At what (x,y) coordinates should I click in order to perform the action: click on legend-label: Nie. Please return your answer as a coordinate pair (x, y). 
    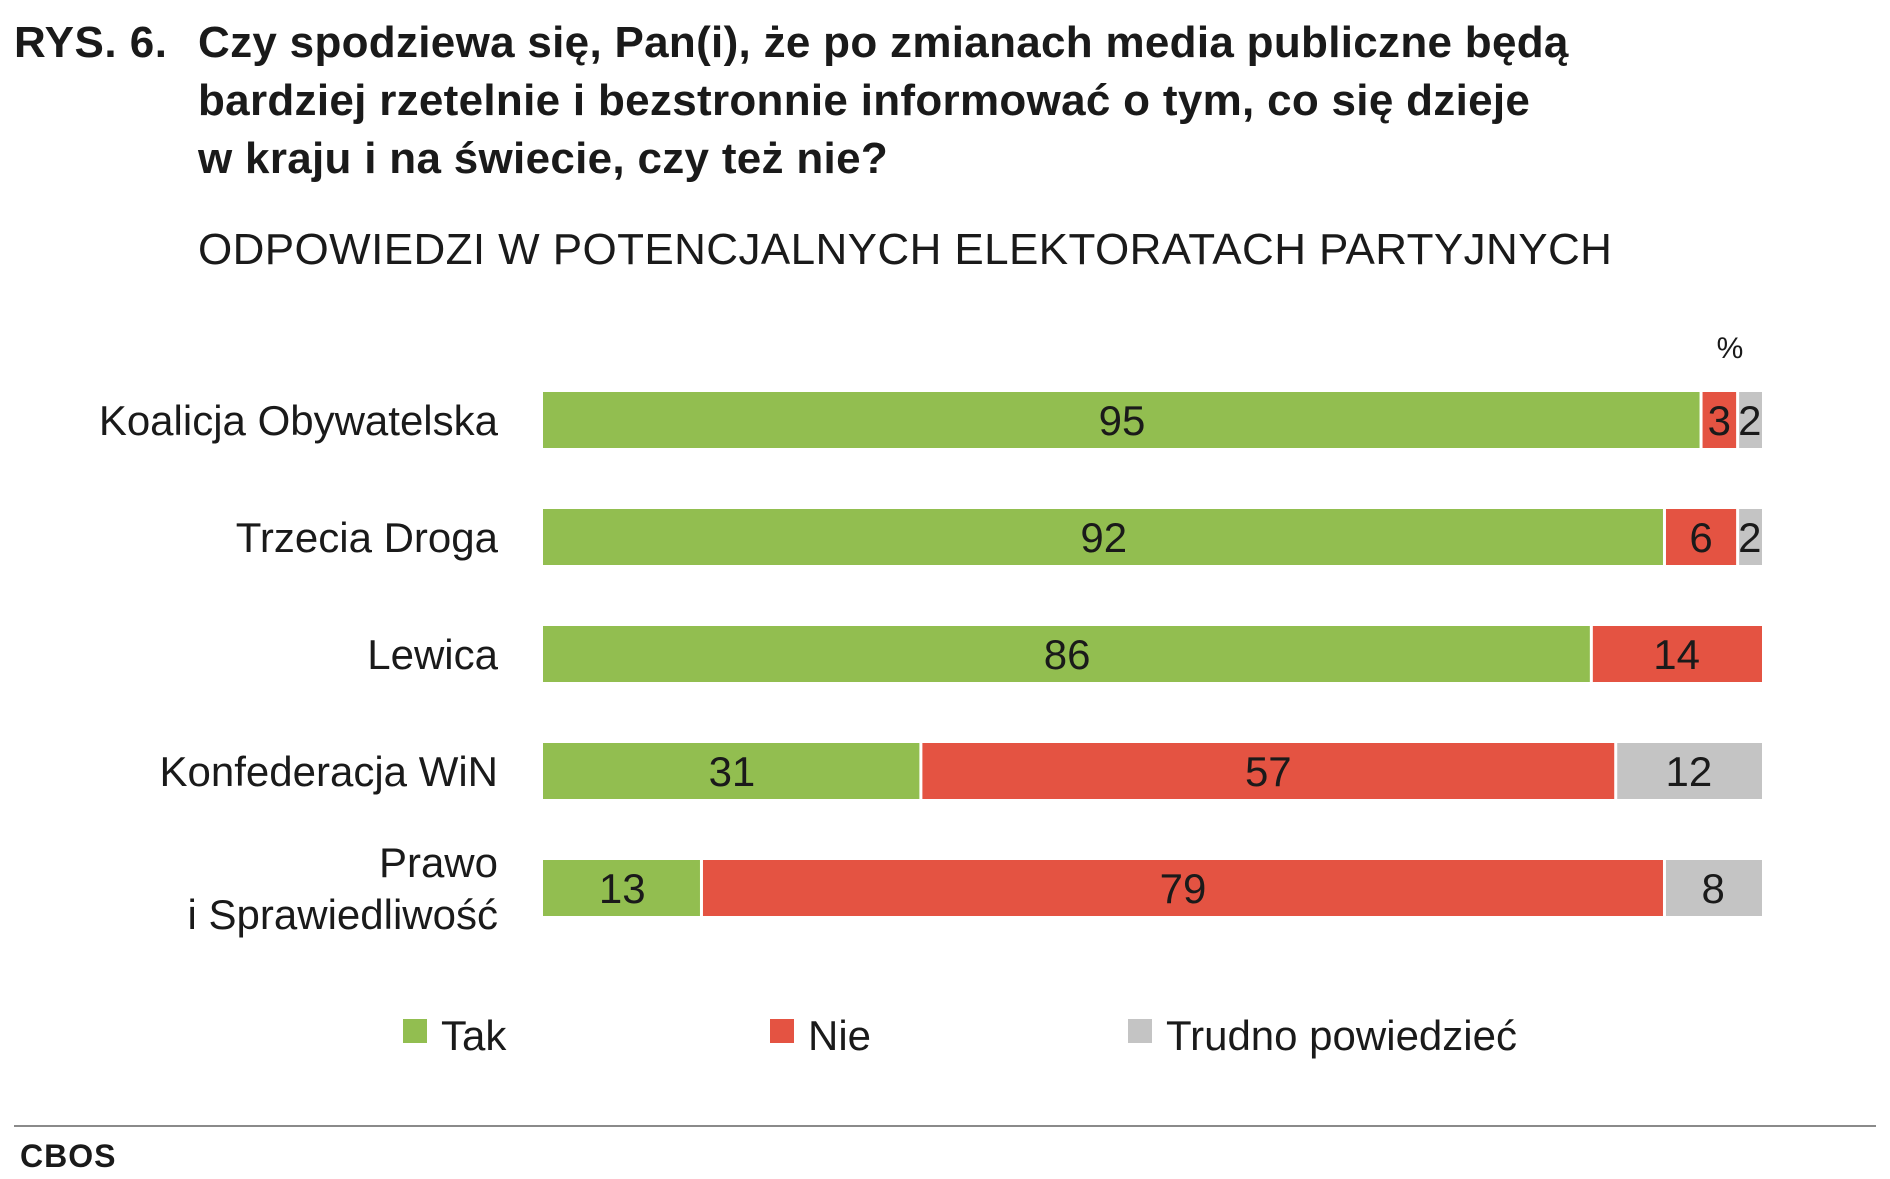
    Looking at the image, I should click on (839, 1035).